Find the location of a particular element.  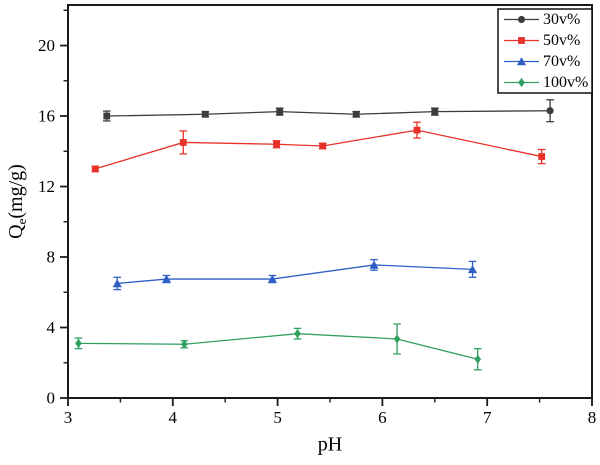

x-axis-tick-label: 7 is located at coordinates (487, 417).